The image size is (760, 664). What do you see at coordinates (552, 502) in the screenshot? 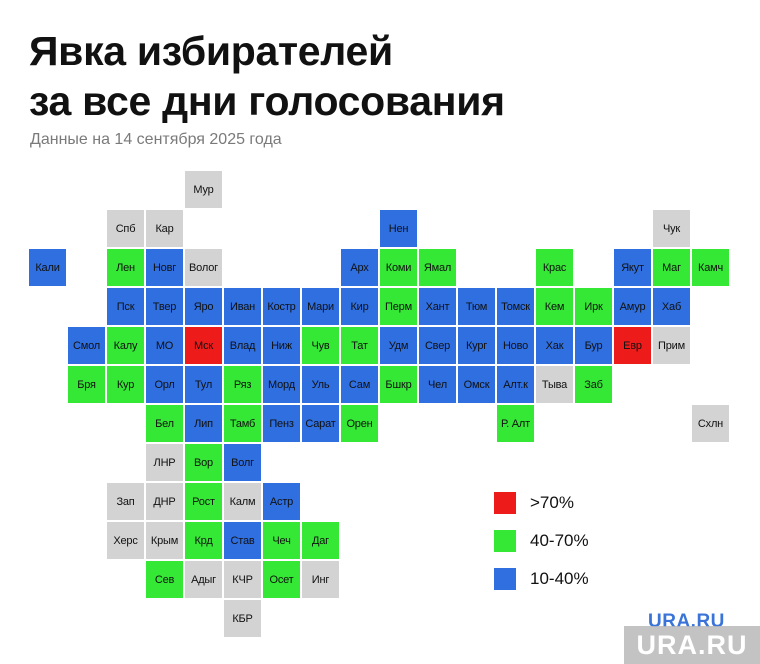
I see `legend-label: >70%` at bounding box center [552, 502].